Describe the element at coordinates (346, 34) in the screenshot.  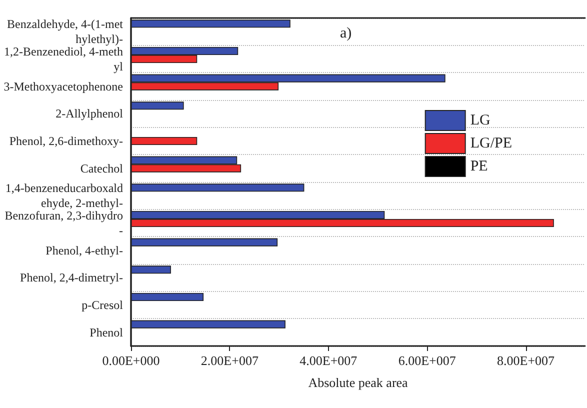
I see `annotation: a)` at that location.